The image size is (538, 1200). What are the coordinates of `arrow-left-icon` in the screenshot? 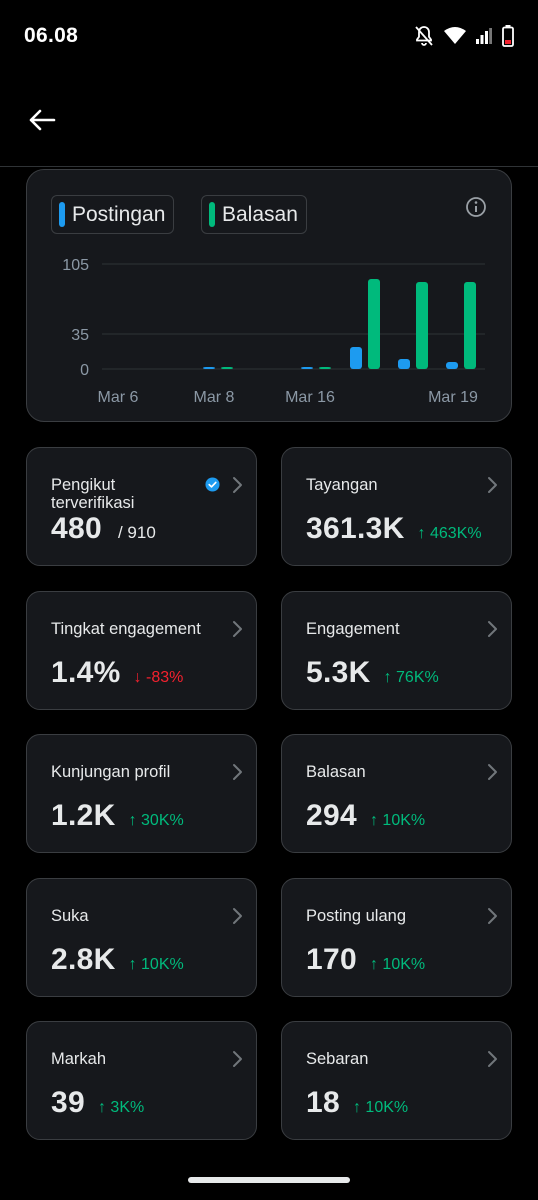 It's located at (42, 120).